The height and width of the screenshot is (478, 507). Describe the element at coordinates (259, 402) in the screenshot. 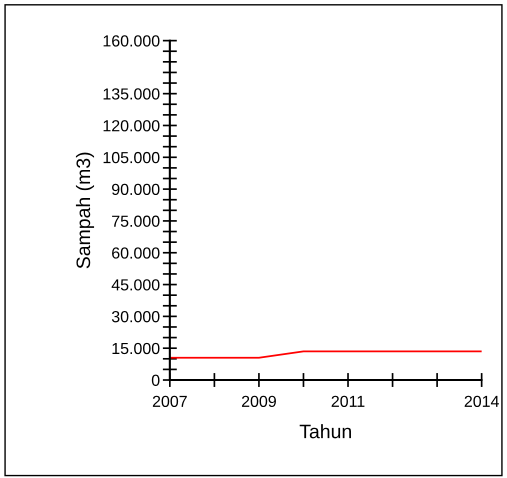

I see `x-tick-label: 2009` at that location.